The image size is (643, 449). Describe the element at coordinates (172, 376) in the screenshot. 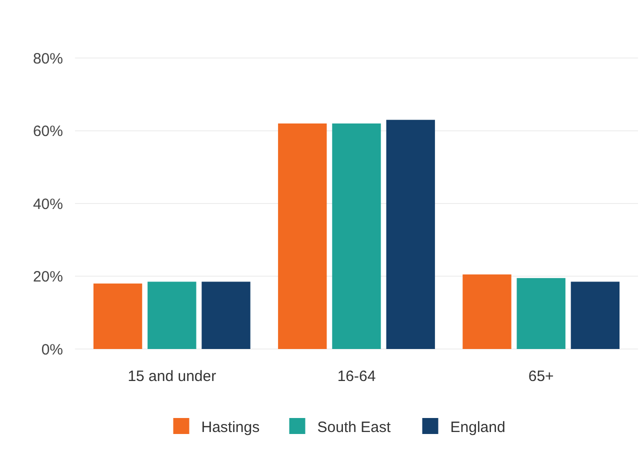

I see `x-tick-label: 15 and under` at that location.